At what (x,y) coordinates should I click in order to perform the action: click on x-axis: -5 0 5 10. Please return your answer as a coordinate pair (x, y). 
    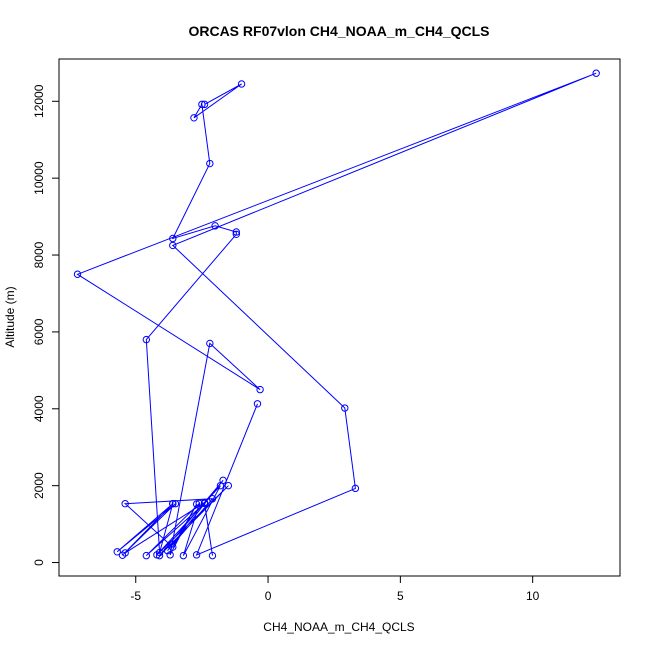
    Looking at the image, I should click on (335, 589).